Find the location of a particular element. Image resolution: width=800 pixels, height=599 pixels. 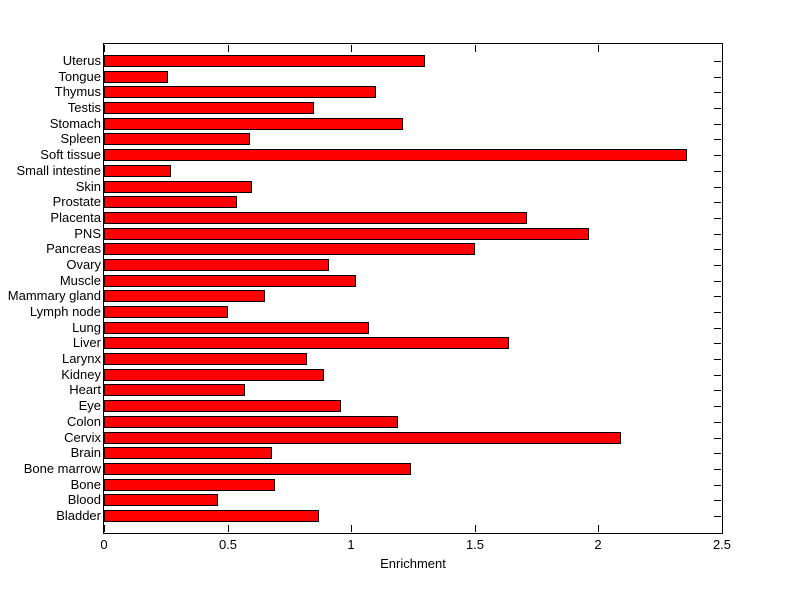

y-tick-label: Uterus is located at coordinates (81, 60).